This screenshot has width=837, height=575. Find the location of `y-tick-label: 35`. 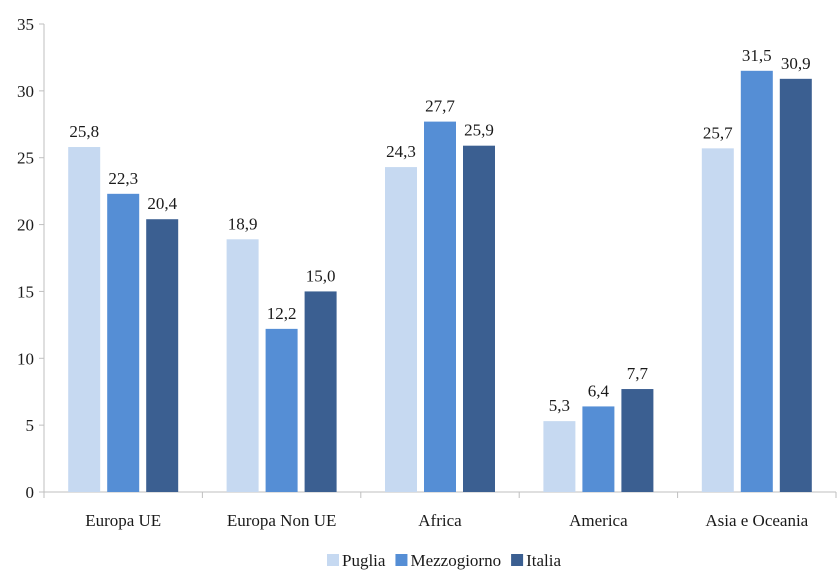

y-tick-label: 35 is located at coordinates (25, 24).